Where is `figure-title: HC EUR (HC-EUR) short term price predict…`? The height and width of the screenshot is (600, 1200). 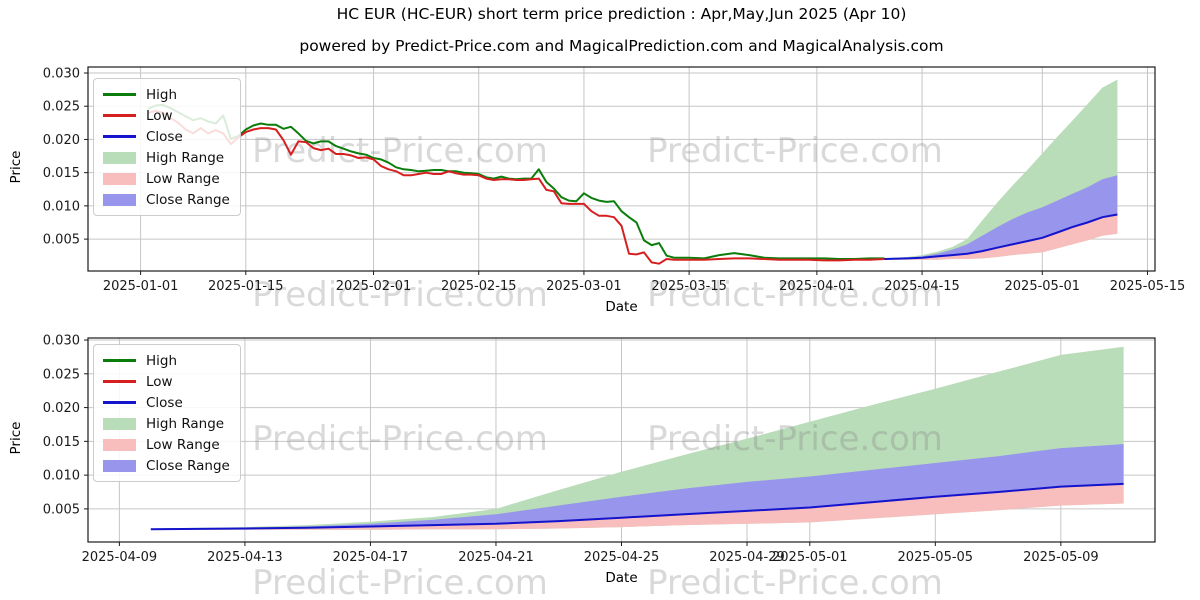
figure-title: HC EUR (HC-EUR) short term price predict… is located at coordinates (621, 14).